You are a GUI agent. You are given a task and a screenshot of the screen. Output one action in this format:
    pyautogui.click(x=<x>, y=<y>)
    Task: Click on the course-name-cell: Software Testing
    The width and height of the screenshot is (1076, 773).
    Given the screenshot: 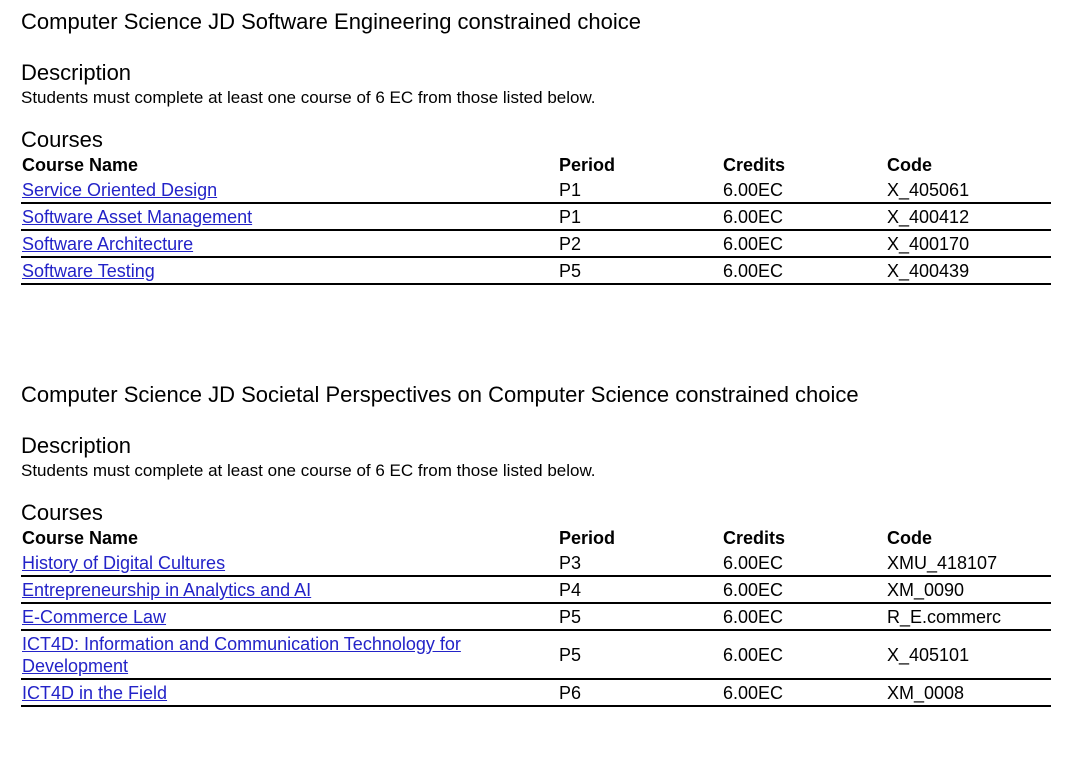 What is the action you would take?
    pyautogui.click(x=289, y=271)
    